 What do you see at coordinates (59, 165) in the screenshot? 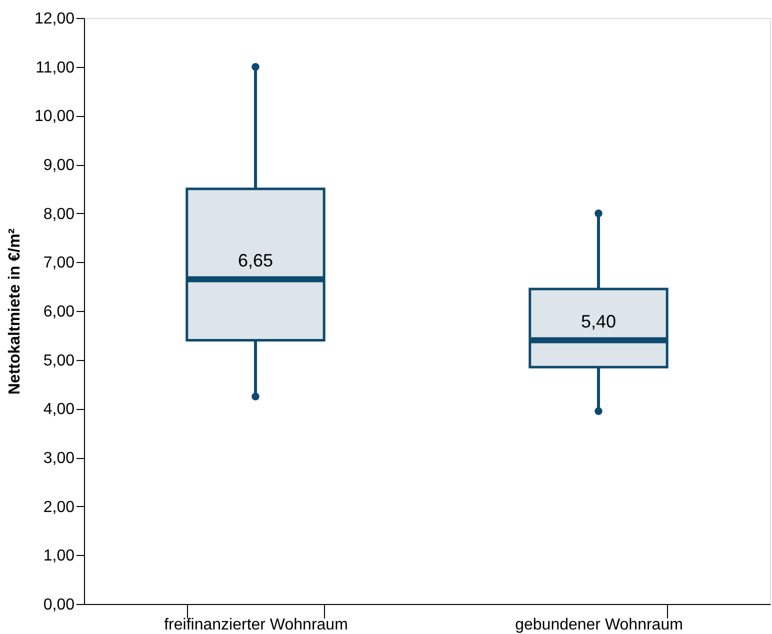
I see `y-tick-label: 9,00` at bounding box center [59, 165].